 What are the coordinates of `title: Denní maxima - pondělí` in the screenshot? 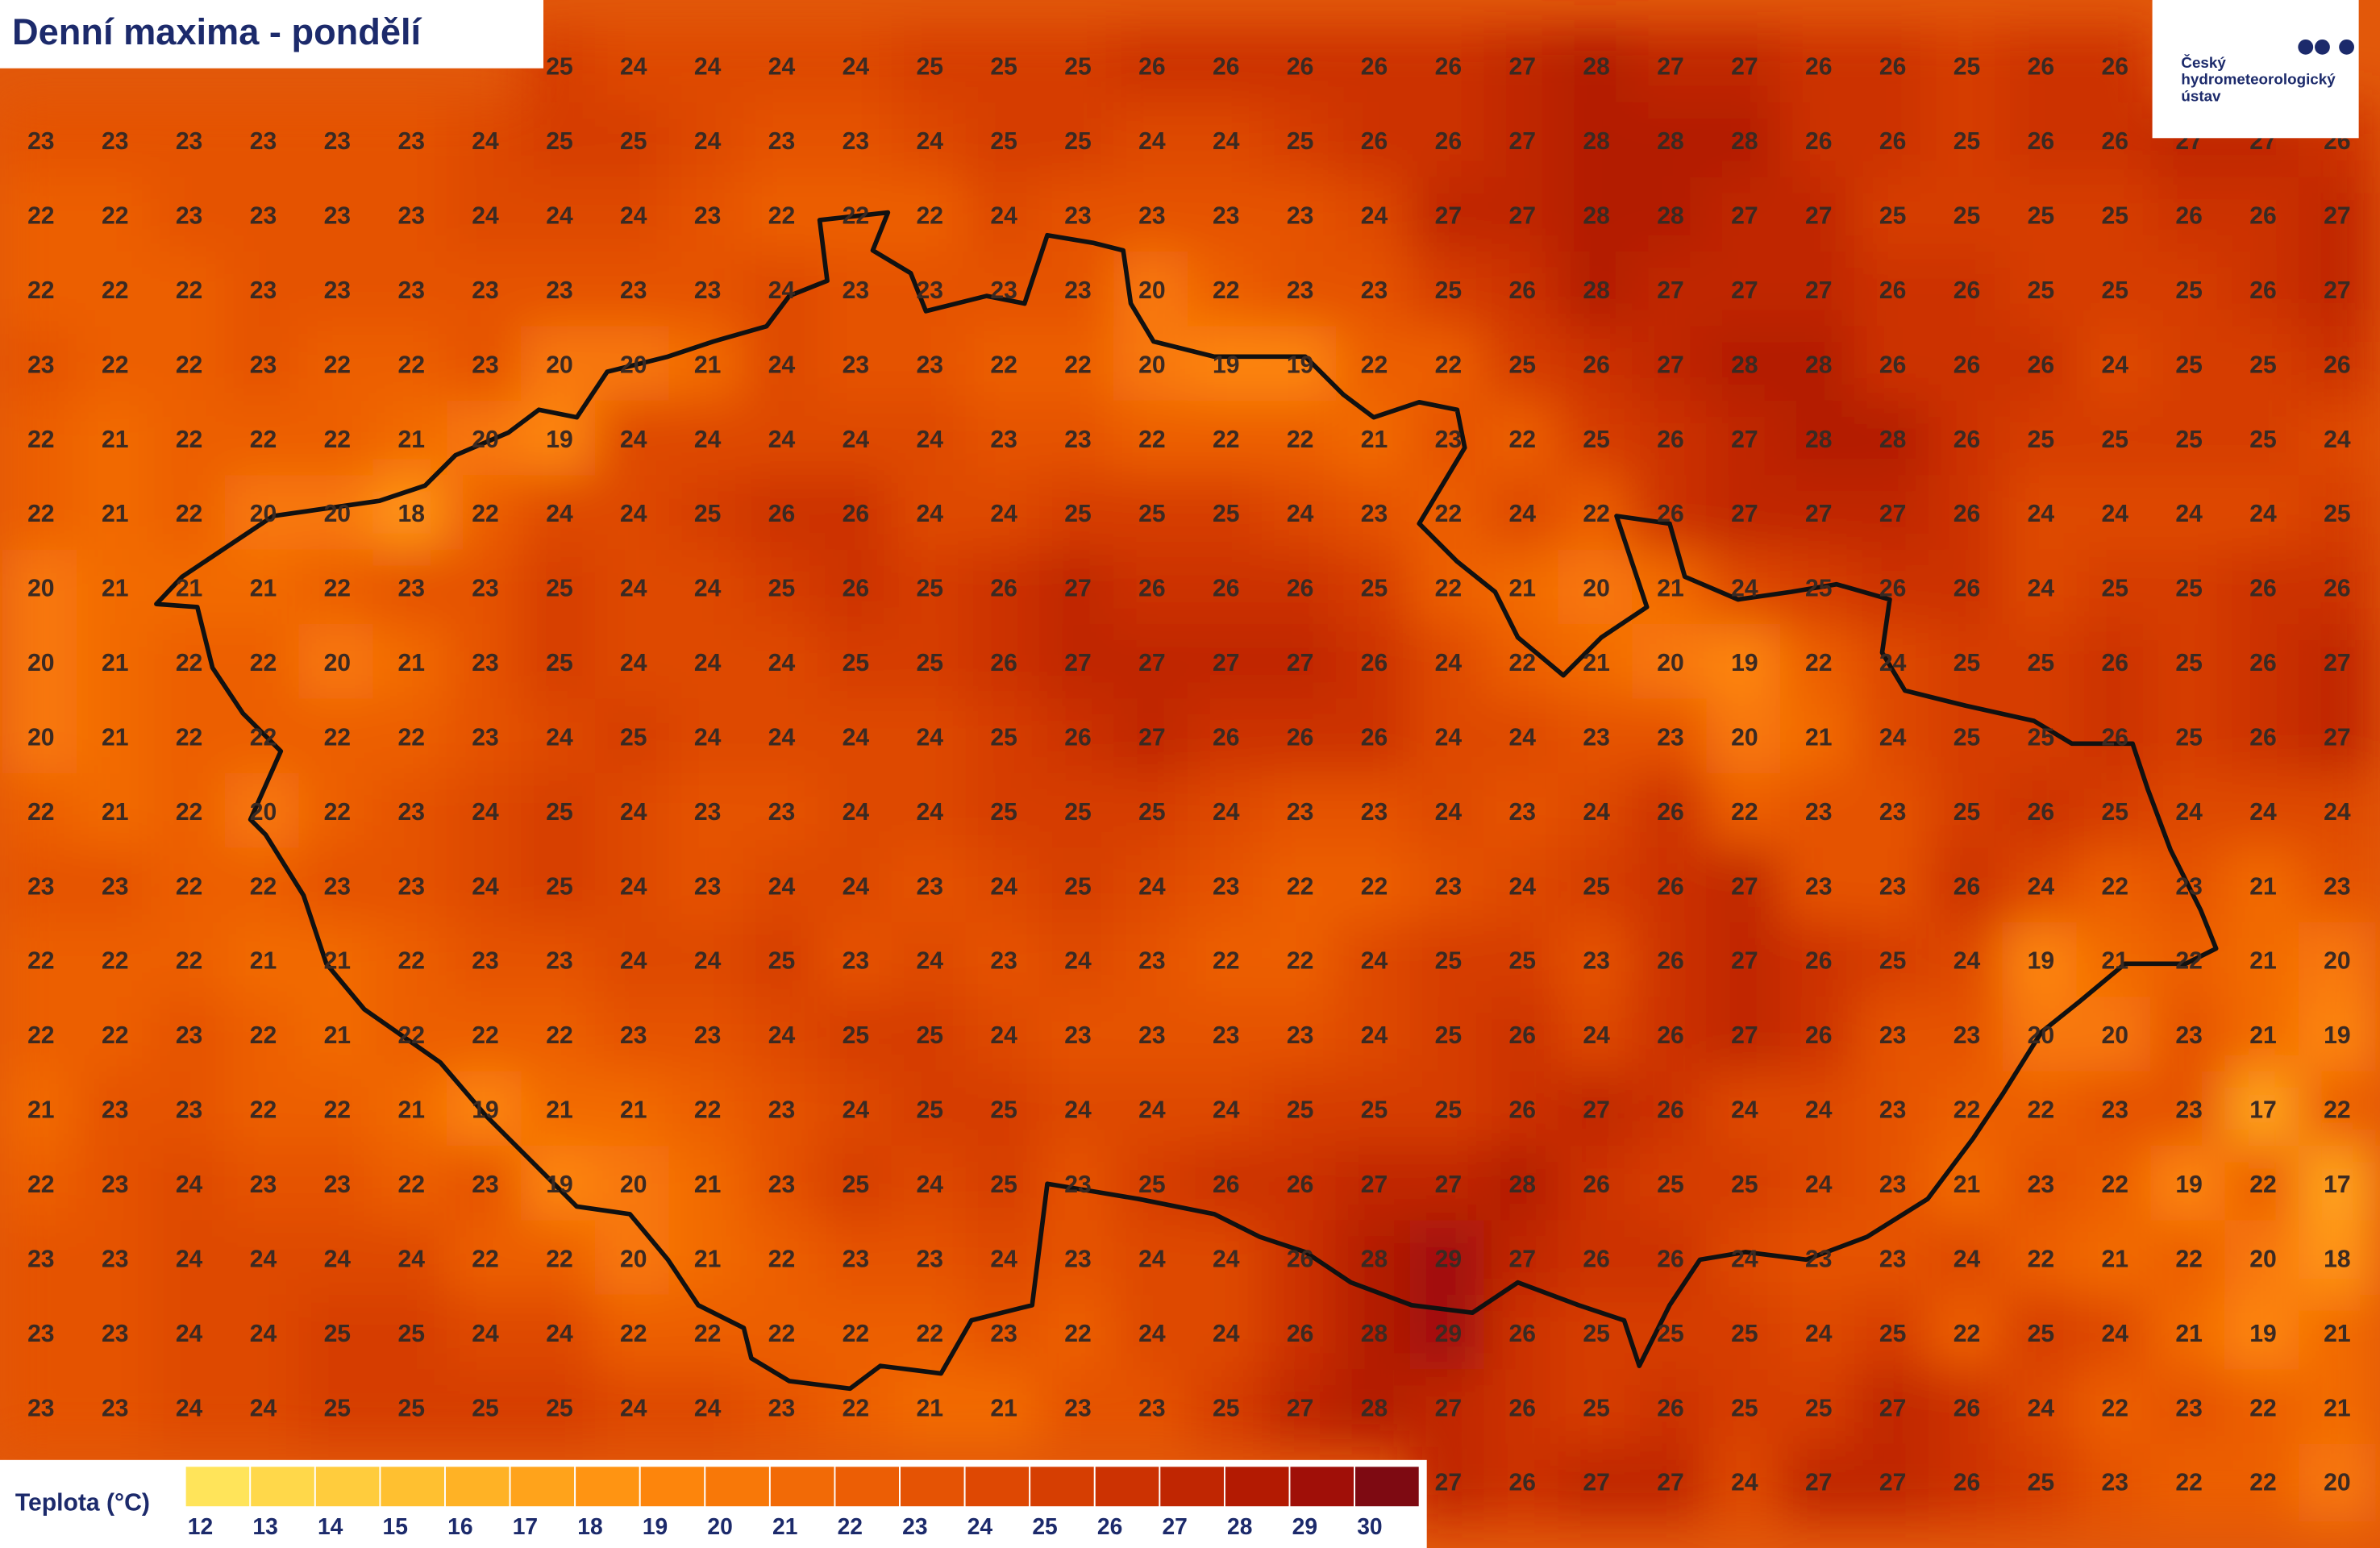 It's located at (217, 31).